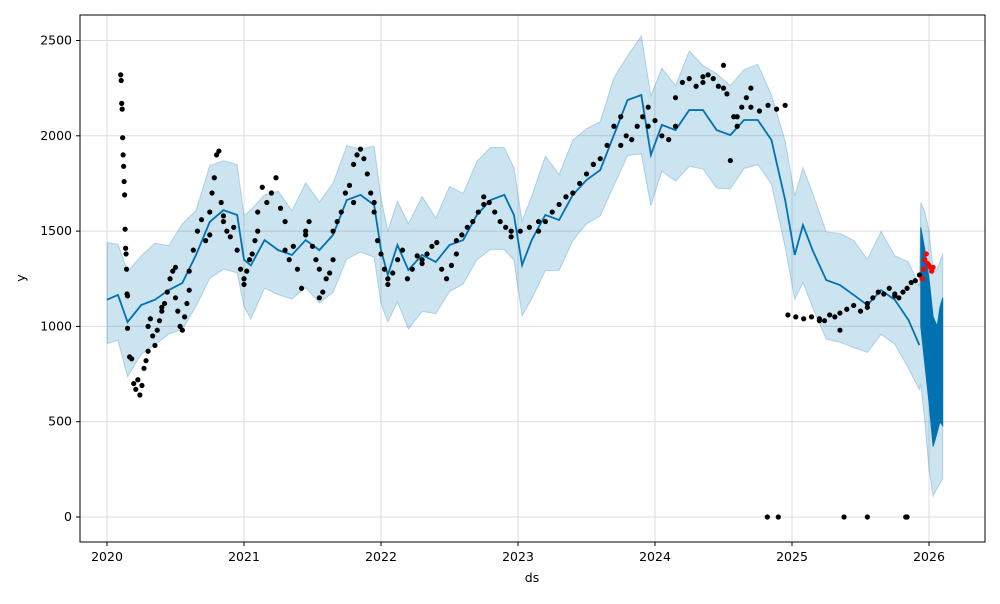 The image size is (1000, 604). Describe the element at coordinates (56, 135) in the screenshot. I see `y-tick-label: 2000` at that location.